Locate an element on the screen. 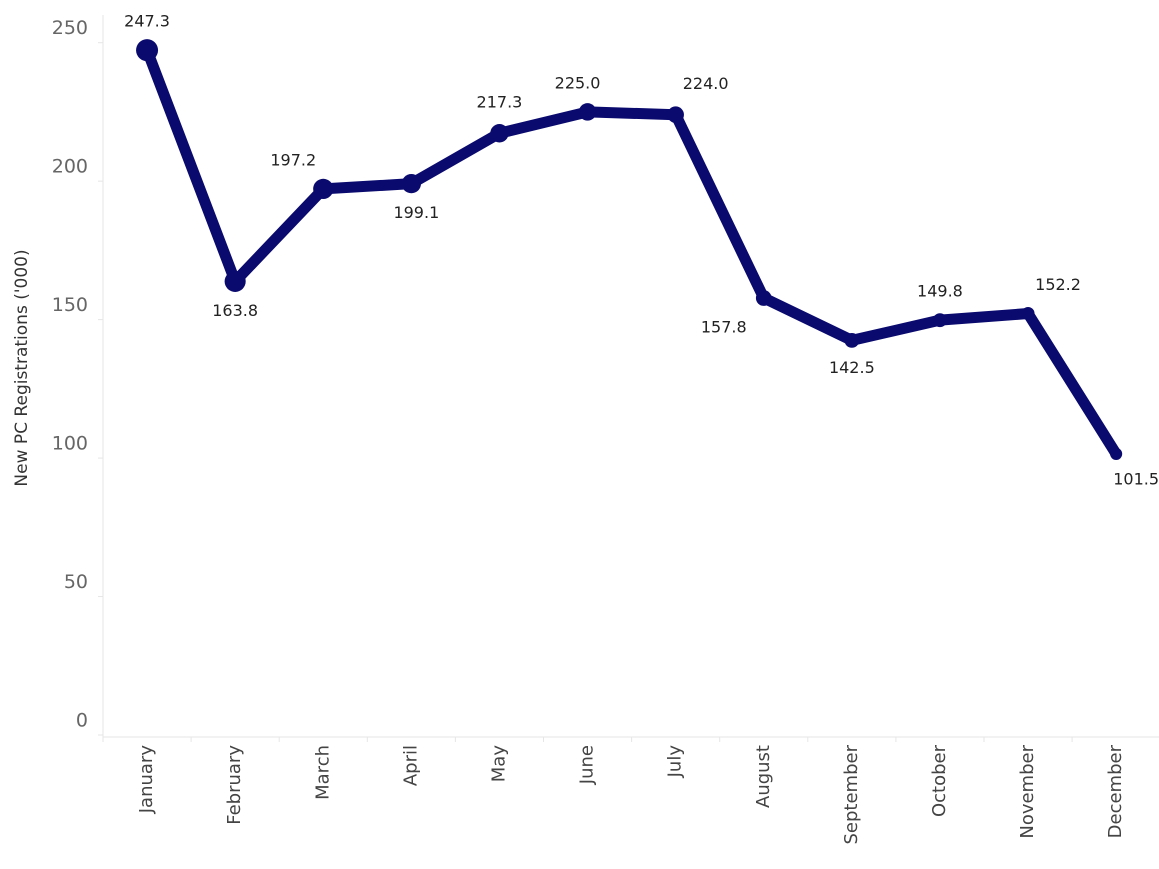 This screenshot has height=869, width=1159. x-tick-label: June is located at coordinates (587, 765).